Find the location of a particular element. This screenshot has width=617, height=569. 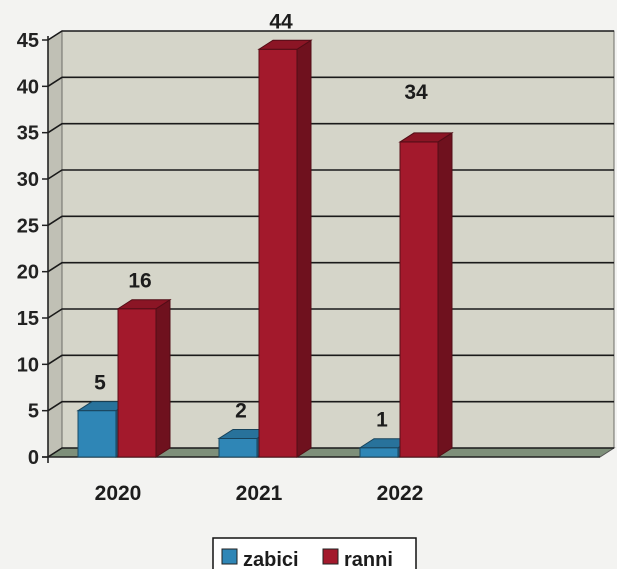

data-label-zabici-2021: 2 is located at coordinates (241, 410).